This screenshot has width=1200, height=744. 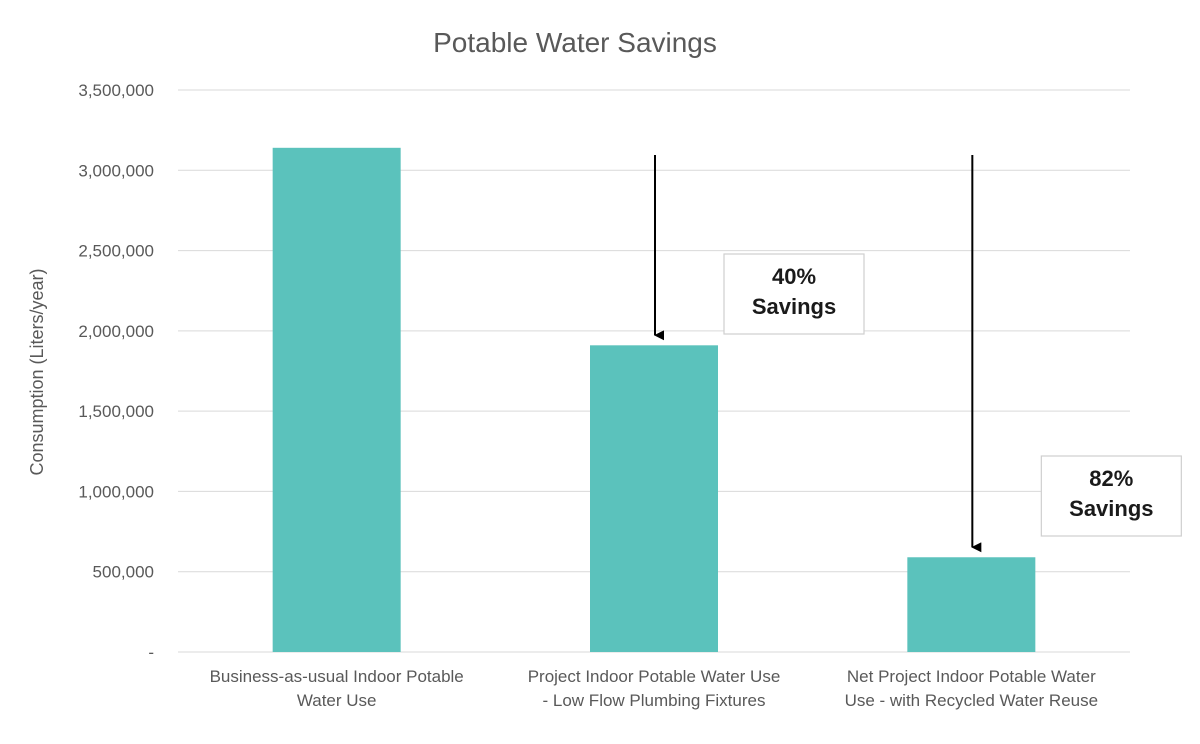 What do you see at coordinates (116, 411) in the screenshot?
I see `y-tick-label: 1,500,000` at bounding box center [116, 411].